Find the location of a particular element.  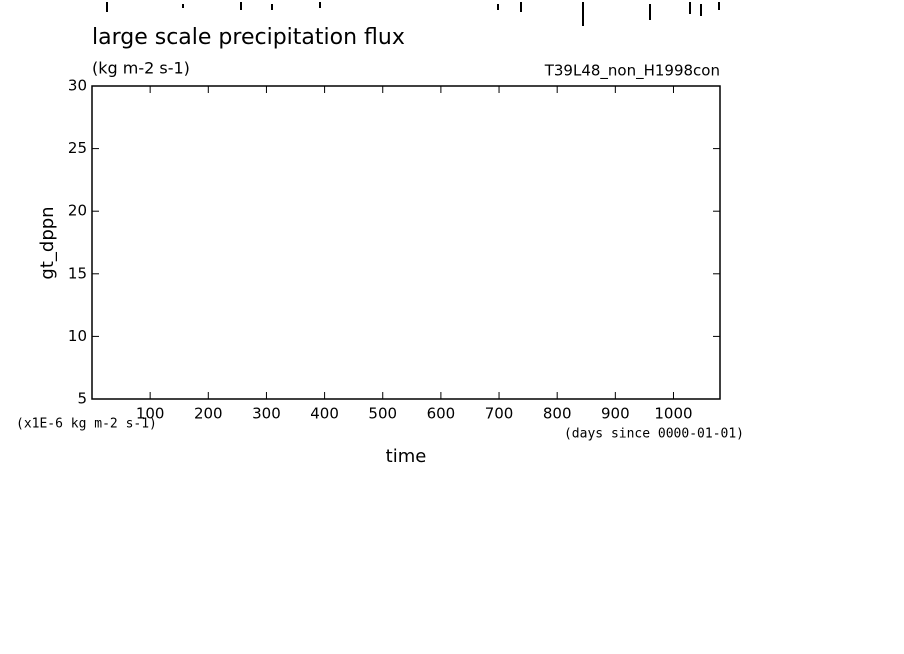

y-tick-label: 10 is located at coordinates (77, 336).